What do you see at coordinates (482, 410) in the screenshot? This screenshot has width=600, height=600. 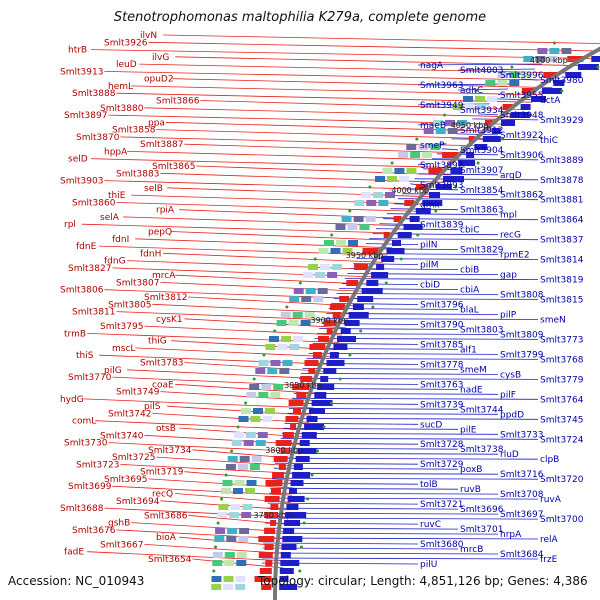 I see `reverse-gene-label: Smlt3744` at bounding box center [482, 410].